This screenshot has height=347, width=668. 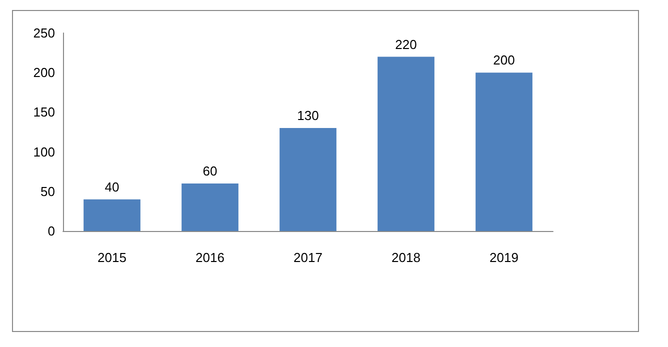 I want to click on data-label: 60, so click(x=210, y=170).